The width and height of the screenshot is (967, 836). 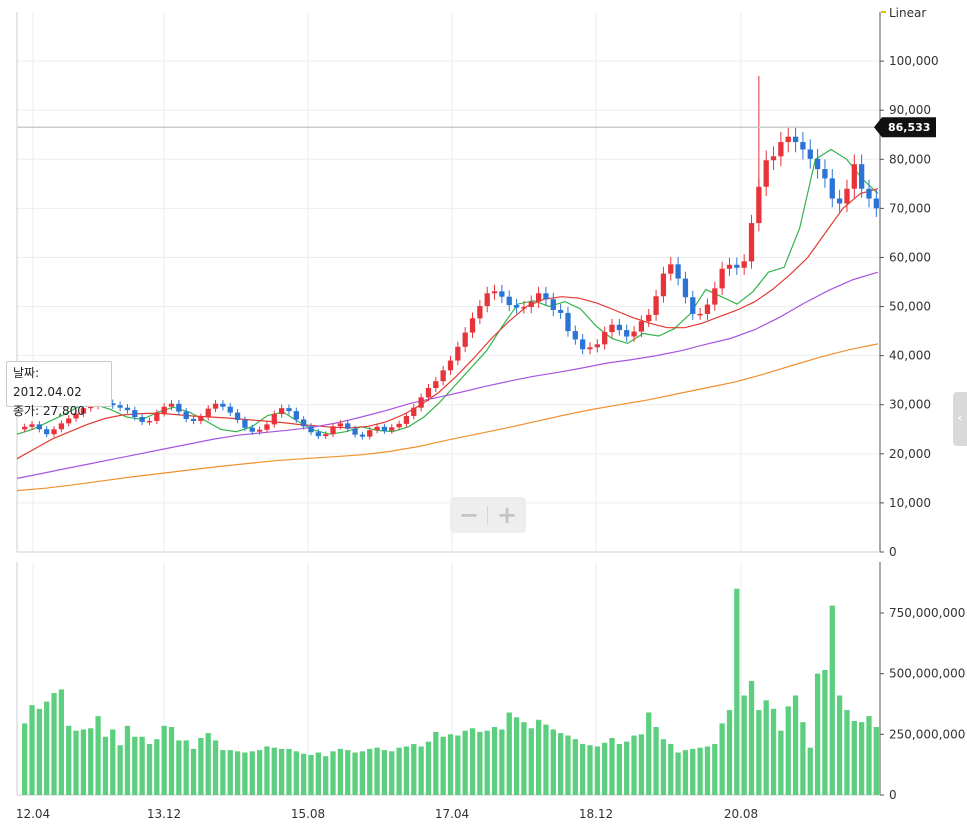 I want to click on current-price-label: 86,533, so click(x=909, y=127).